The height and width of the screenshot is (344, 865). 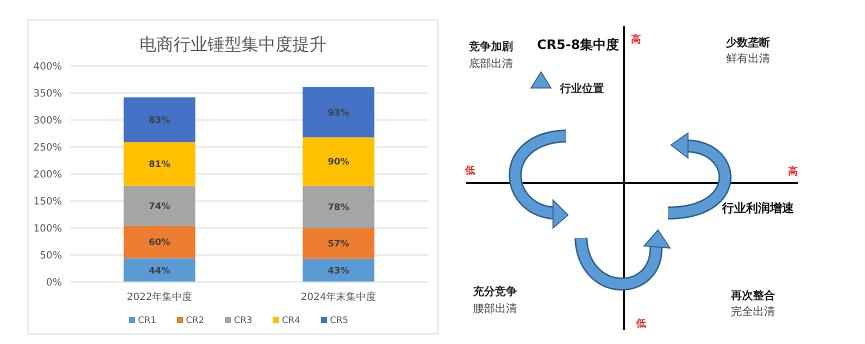 What do you see at coordinates (243, 321) in the screenshot?
I see `legend-label: CR3` at bounding box center [243, 321].